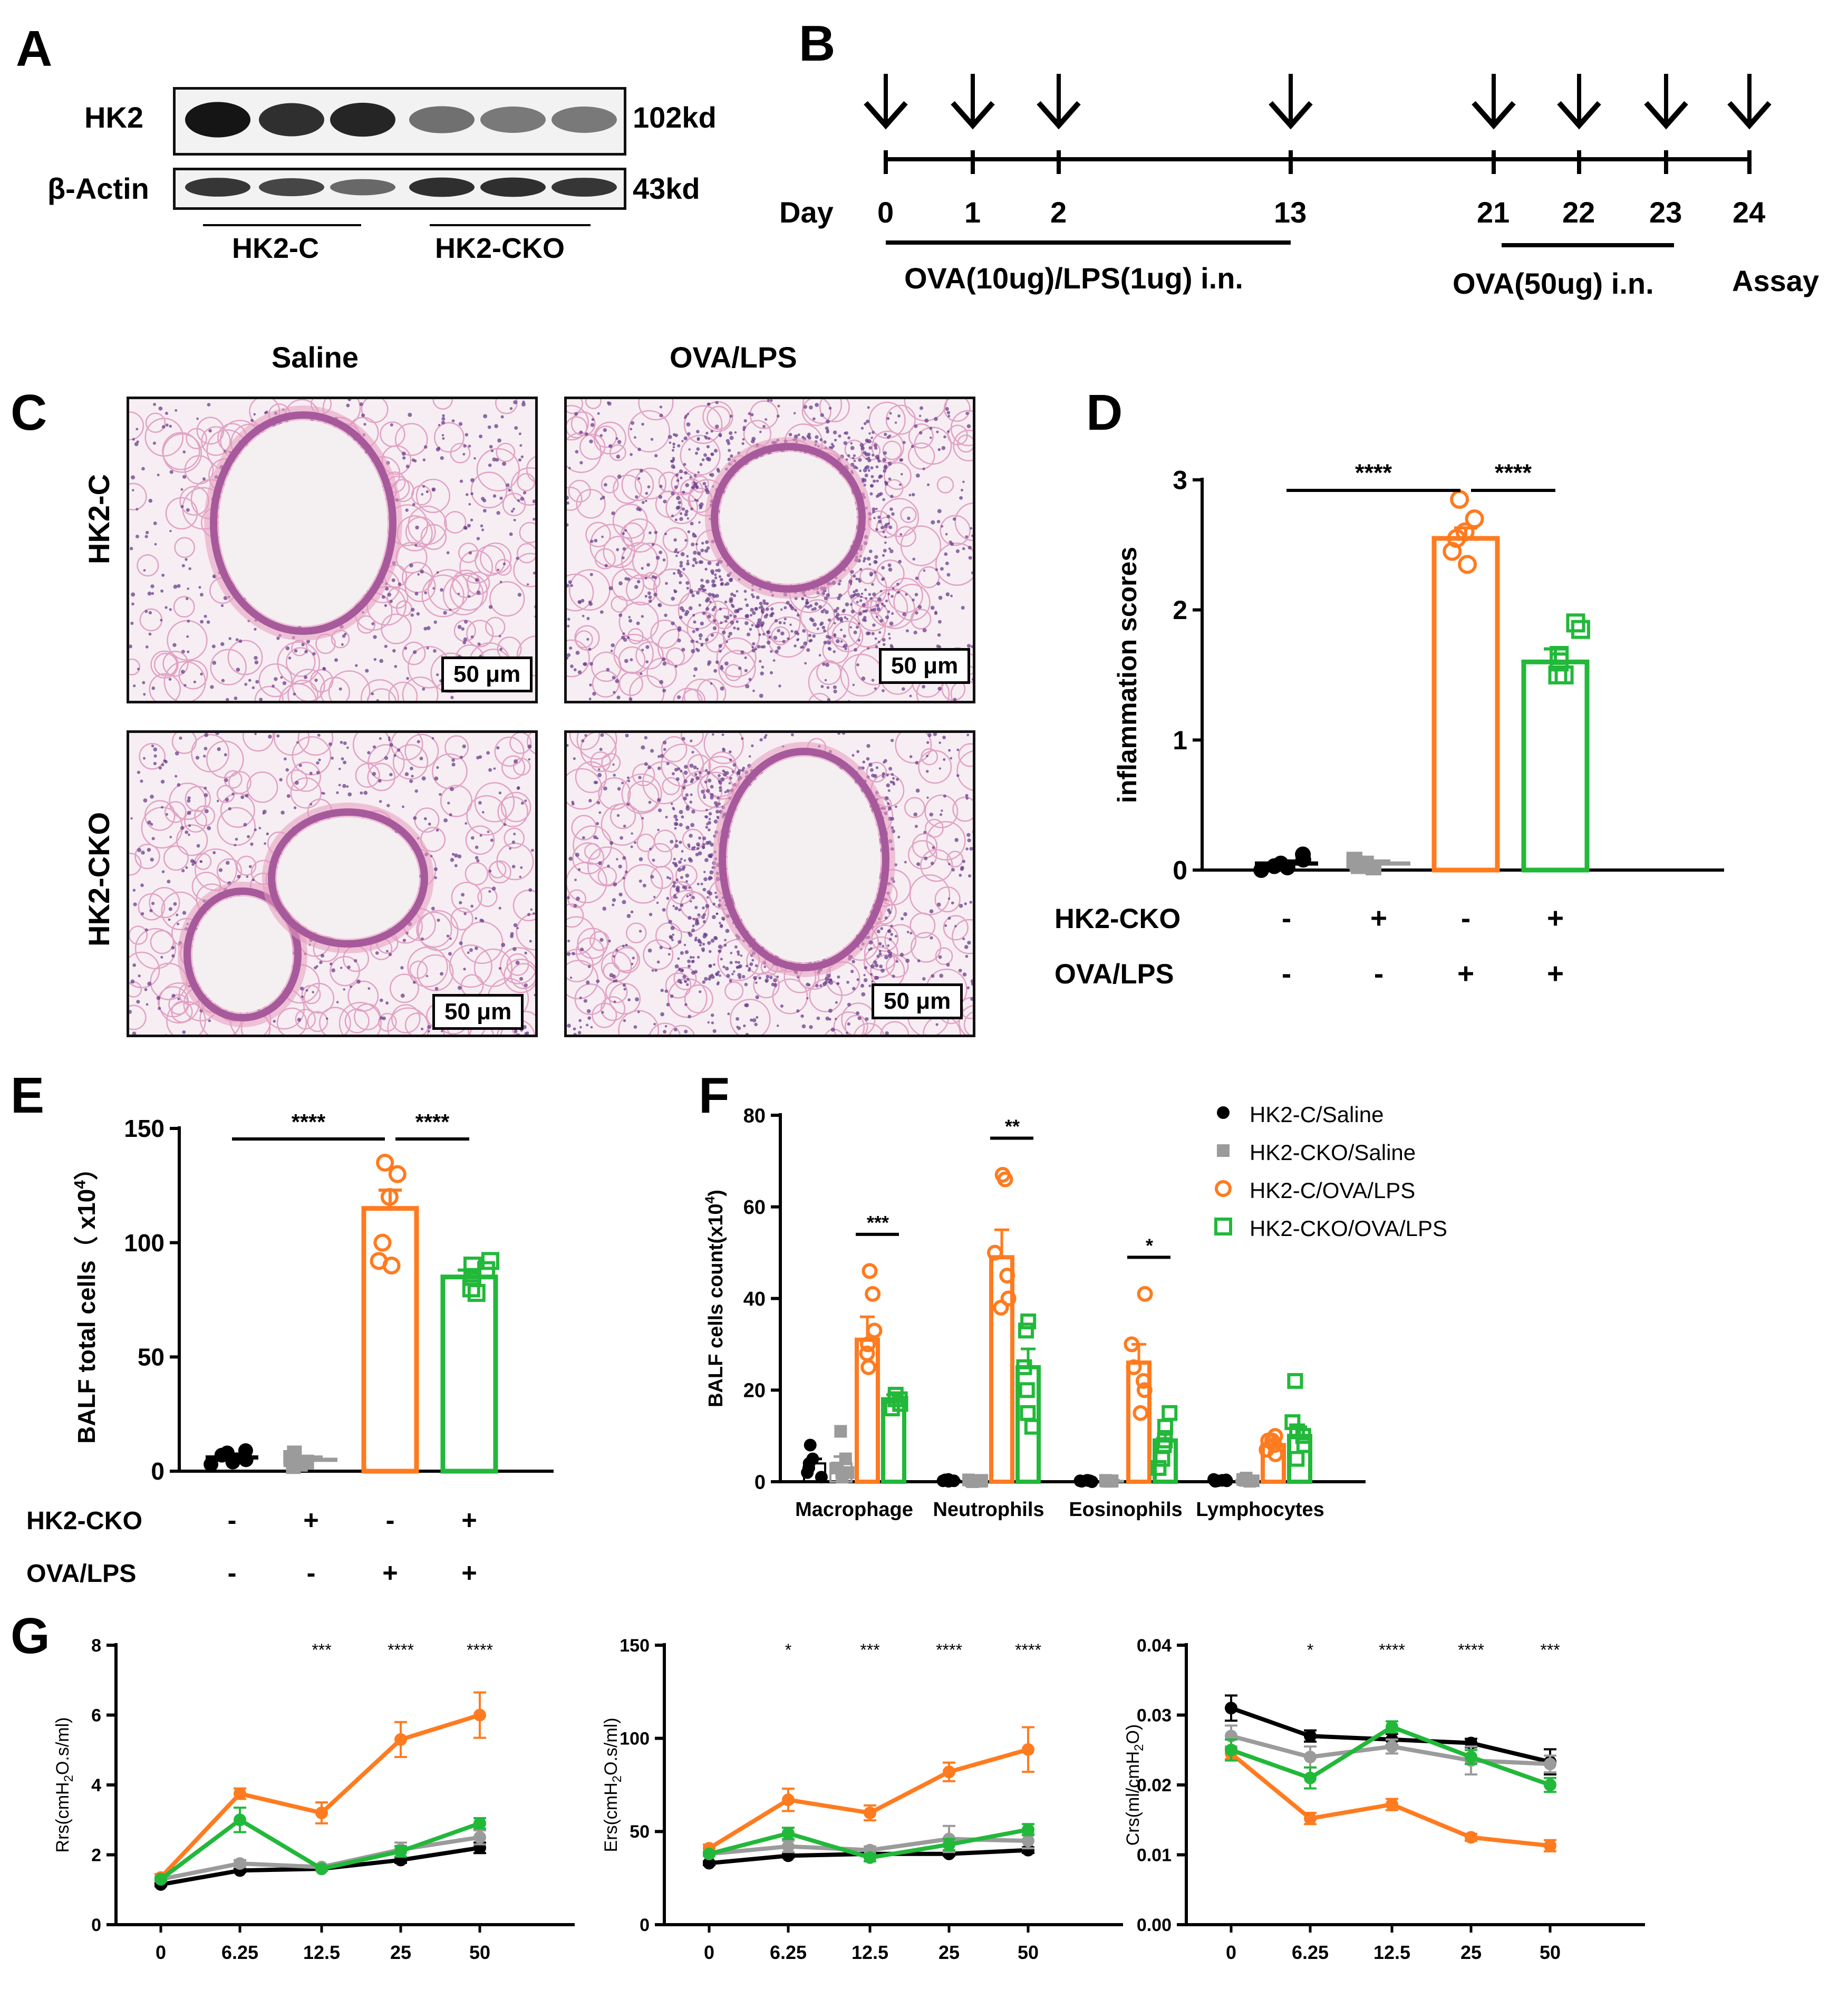 The image size is (1848, 1989). I want to click on x-tick-label: 12.5, so click(321, 1952).